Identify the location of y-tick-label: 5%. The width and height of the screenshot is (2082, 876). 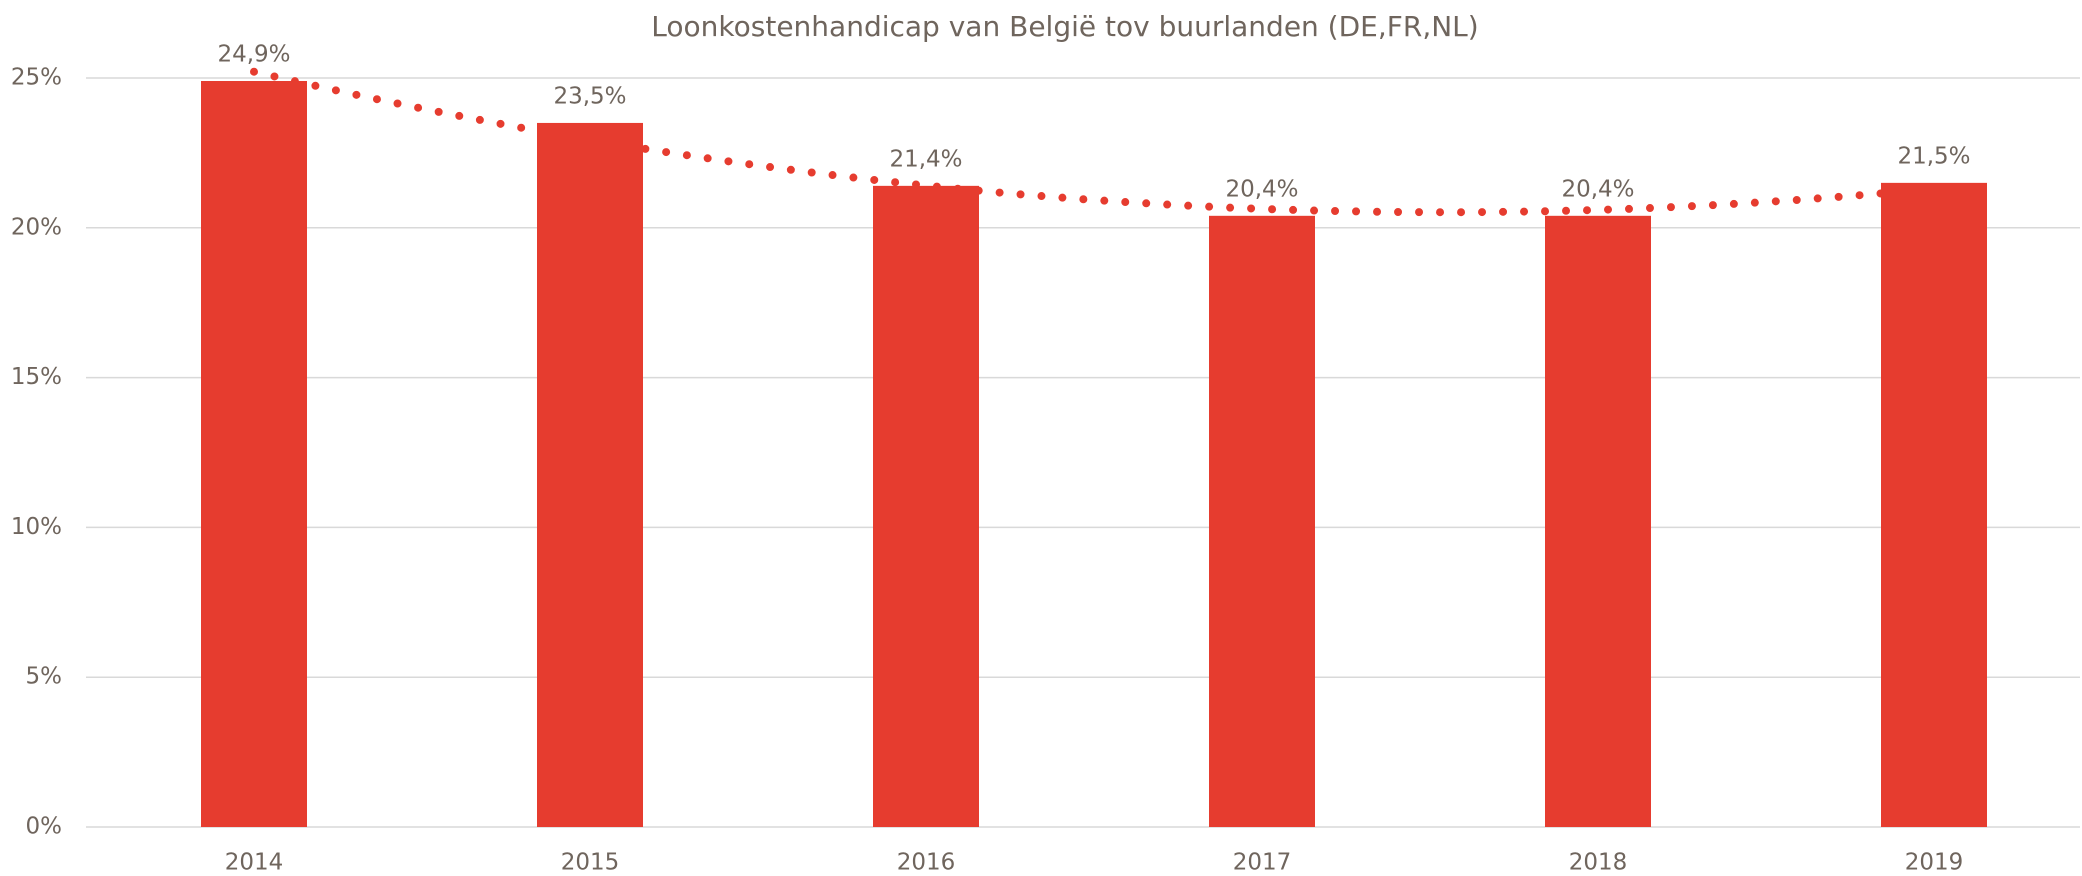
(44, 677).